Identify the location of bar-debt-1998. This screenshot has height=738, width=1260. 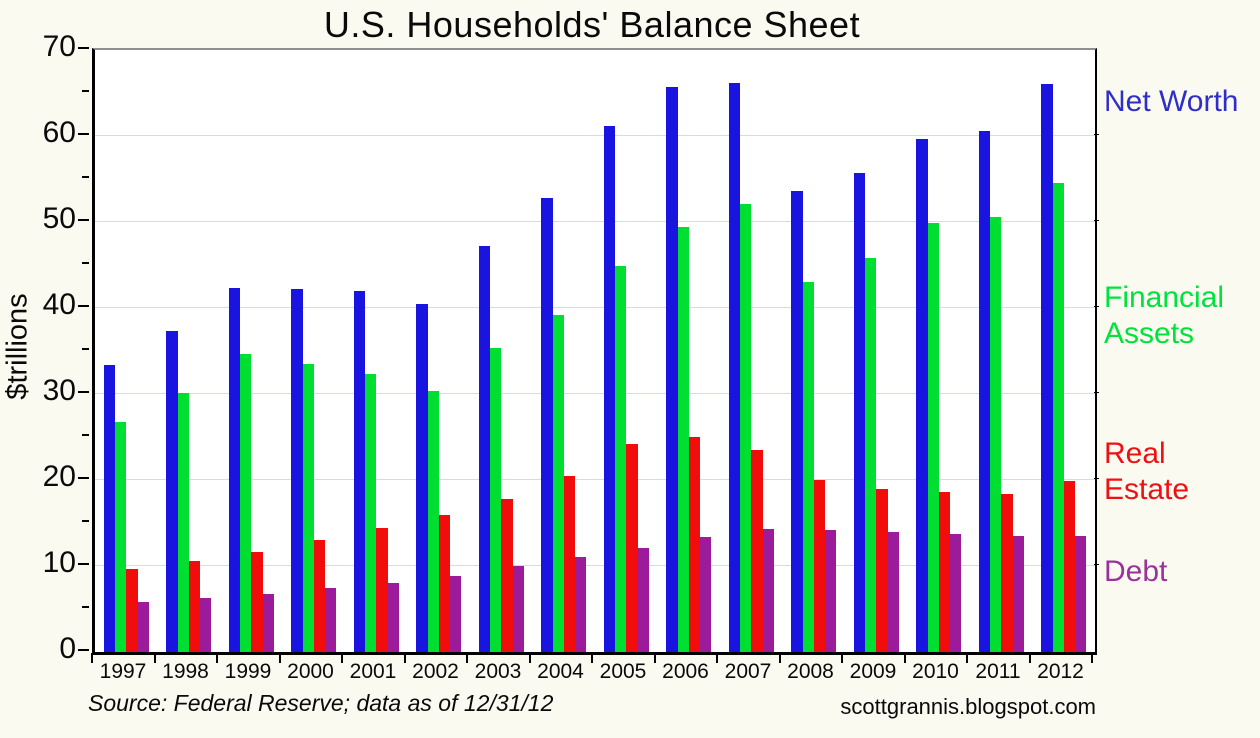
(206, 624).